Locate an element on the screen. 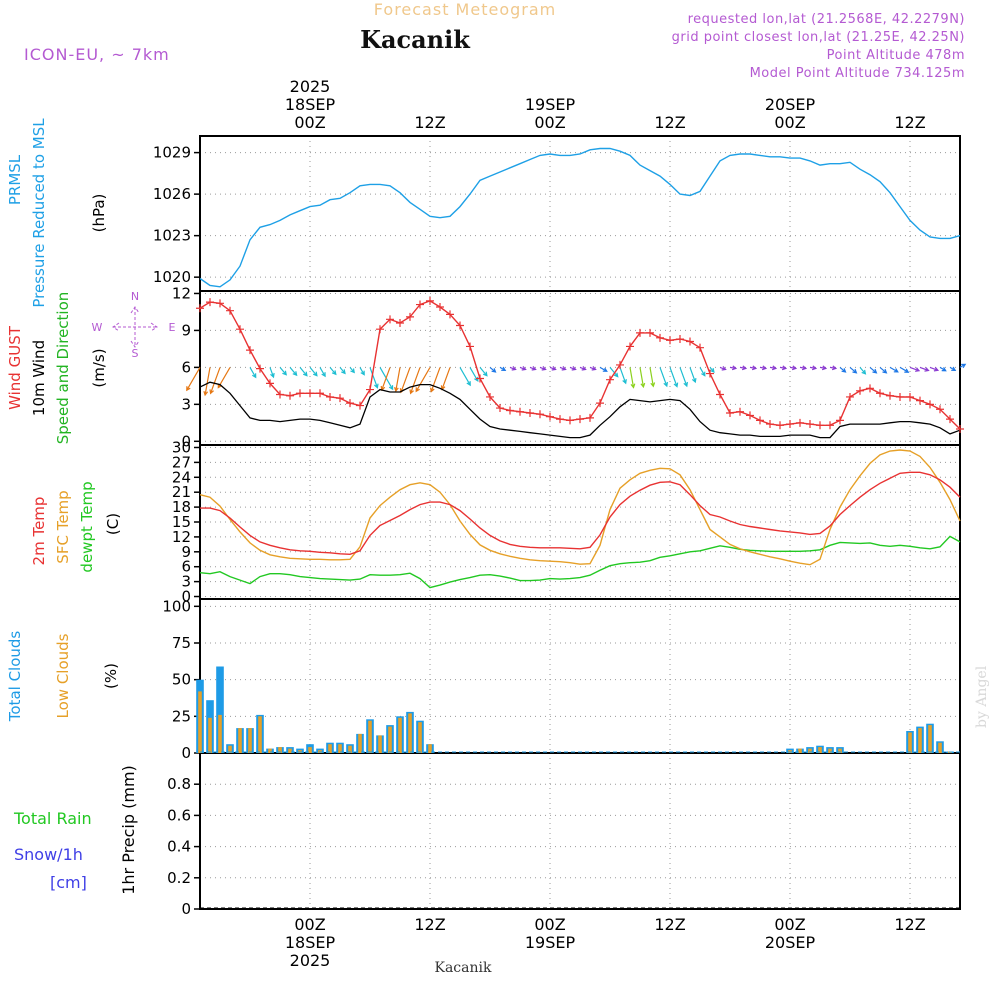 Image resolution: width=1000 pixels, height=1004 pixels. clouds-units: (%) is located at coordinates (111, 676).